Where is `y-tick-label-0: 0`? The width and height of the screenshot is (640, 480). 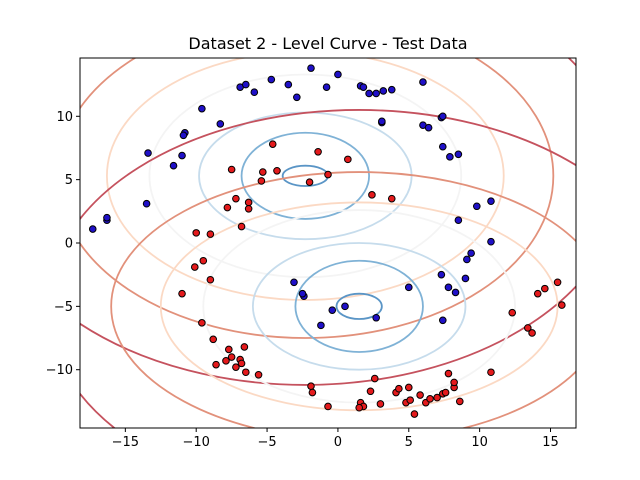
y-tick-label-0: 0 is located at coordinates (69, 244).